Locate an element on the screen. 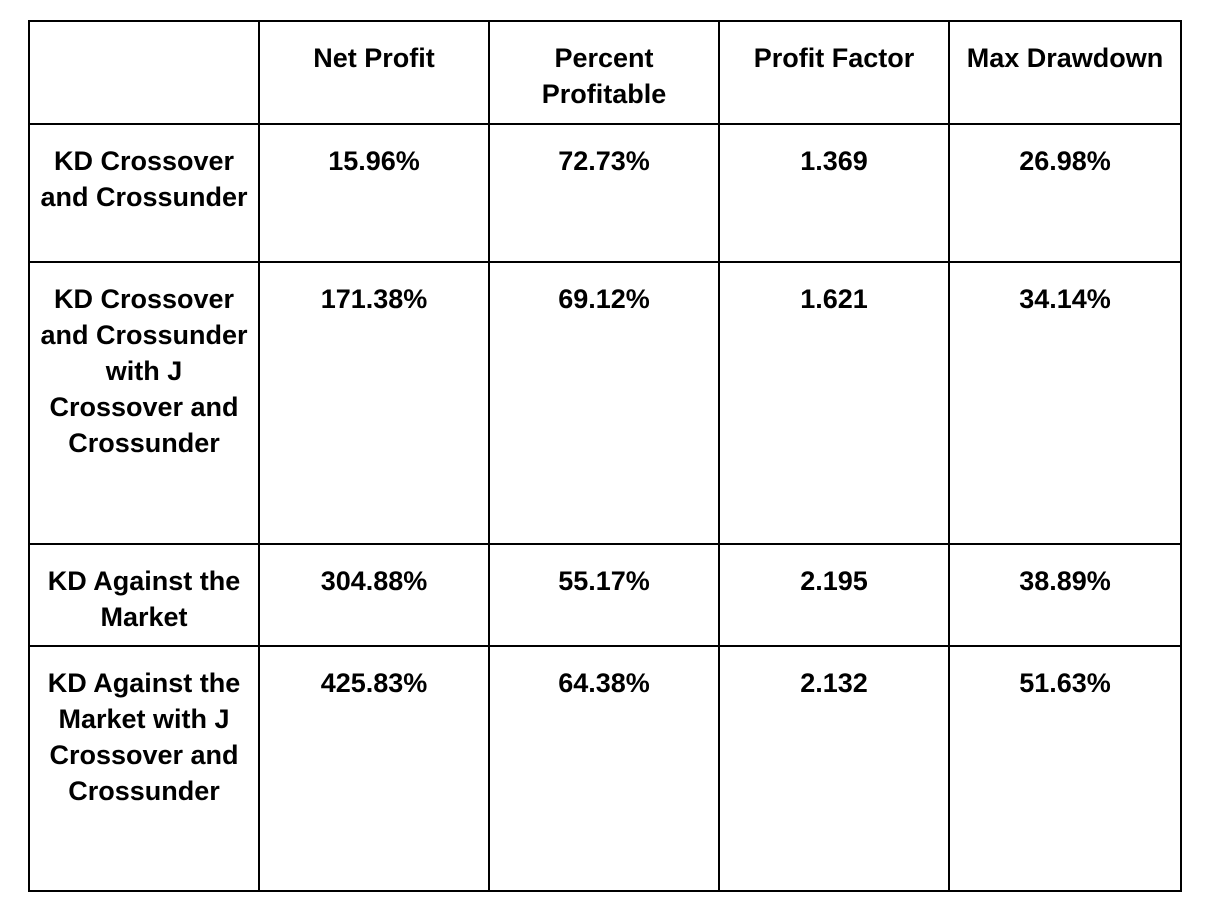  profit-factor-cell: 1.369 is located at coordinates (834, 193).